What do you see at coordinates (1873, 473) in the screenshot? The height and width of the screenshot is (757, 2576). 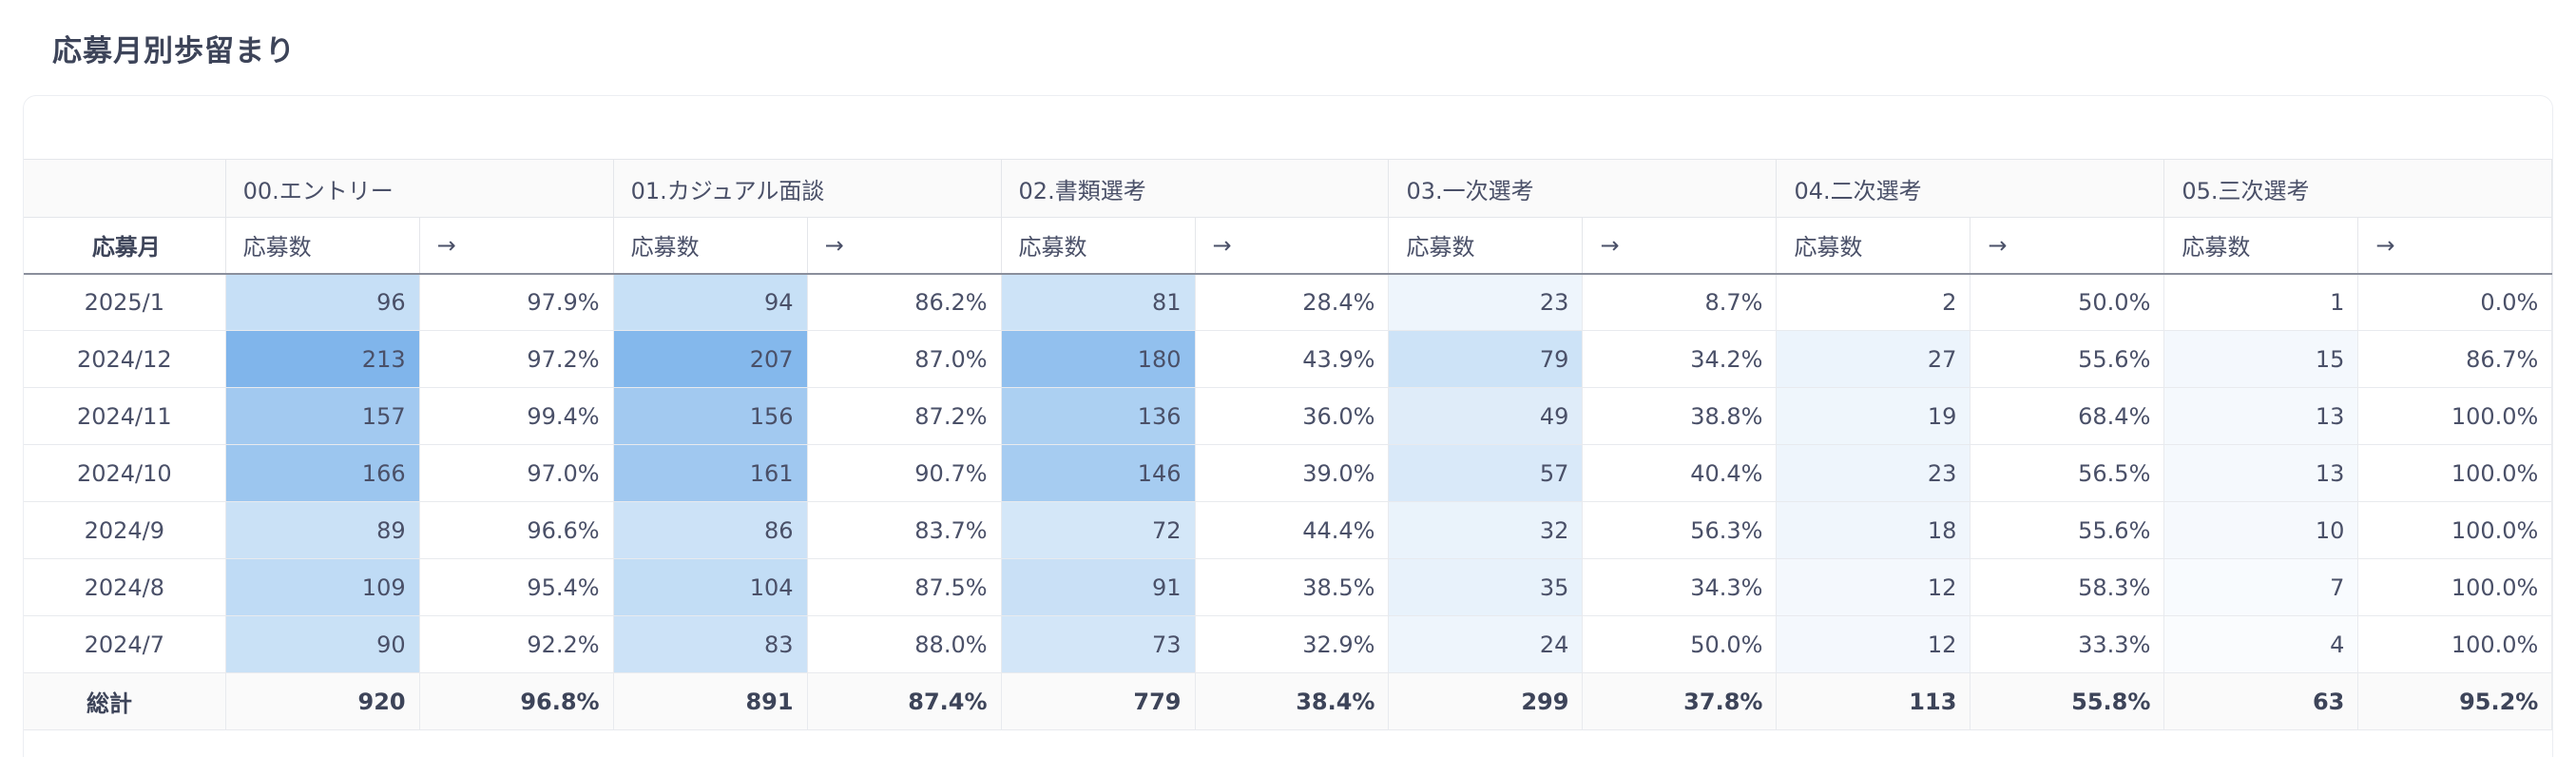 I see `count-cell: 23` at bounding box center [1873, 473].